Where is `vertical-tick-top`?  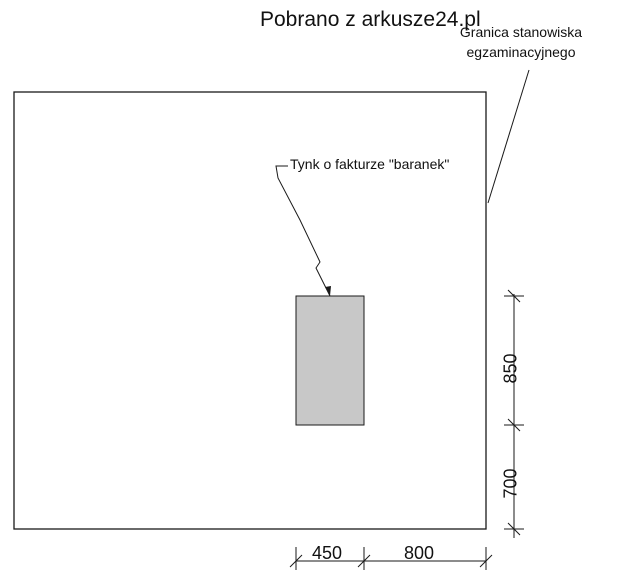
vertical-tick-top is located at coordinates (514, 296).